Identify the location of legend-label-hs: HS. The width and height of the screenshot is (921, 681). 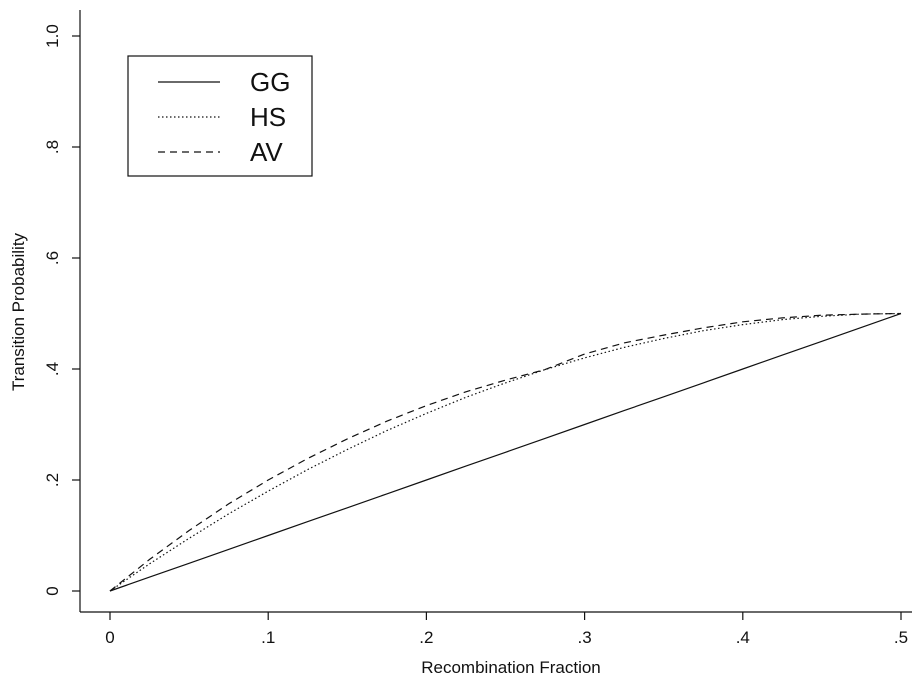
(268, 117).